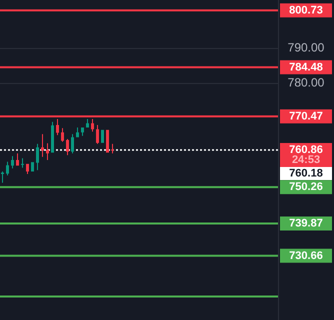  I want to click on ref-line-label: 760.86, so click(306, 150).